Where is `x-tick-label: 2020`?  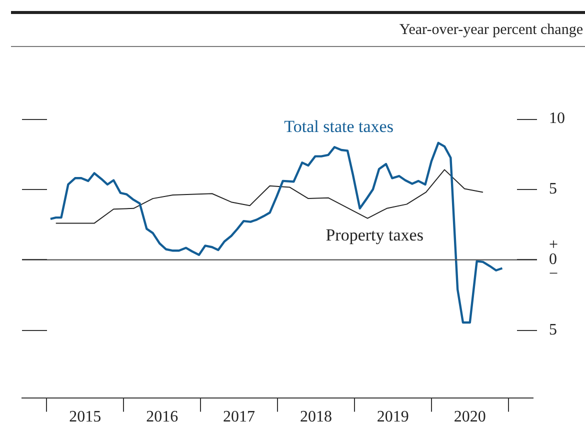
x-tick-label: 2020 is located at coordinates (470, 415).